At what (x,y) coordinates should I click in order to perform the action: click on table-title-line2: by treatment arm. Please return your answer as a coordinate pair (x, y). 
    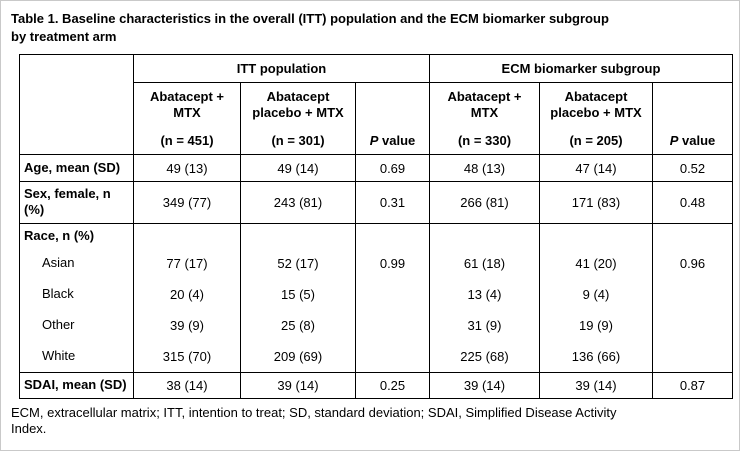
    Looking at the image, I should click on (64, 36).